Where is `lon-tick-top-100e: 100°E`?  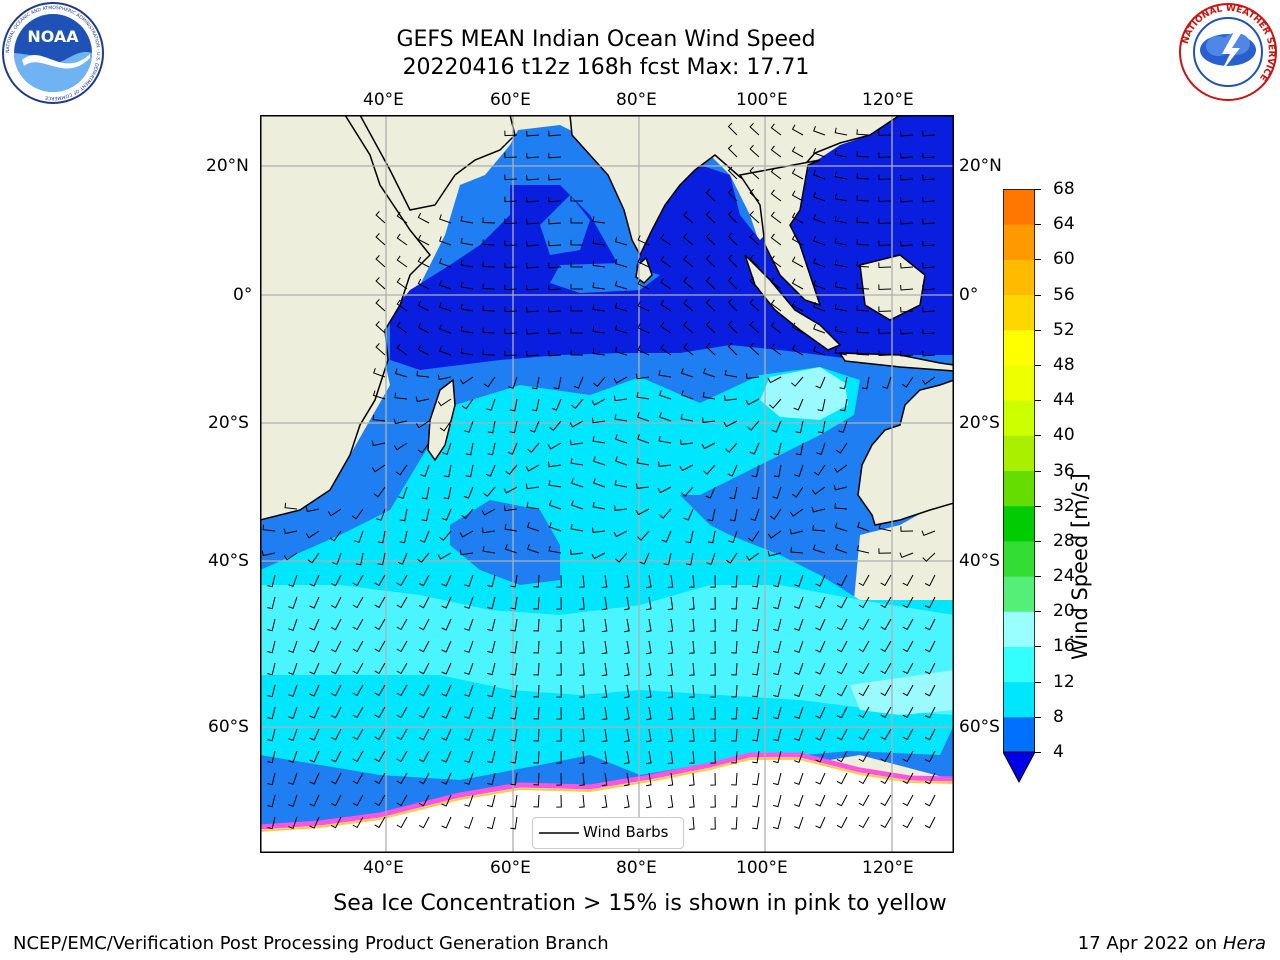 lon-tick-top-100e: 100°E is located at coordinates (762, 100).